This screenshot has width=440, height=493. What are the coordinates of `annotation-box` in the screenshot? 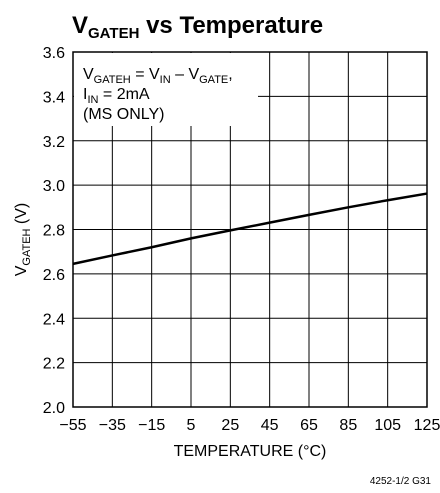 It's located at (166, 89).